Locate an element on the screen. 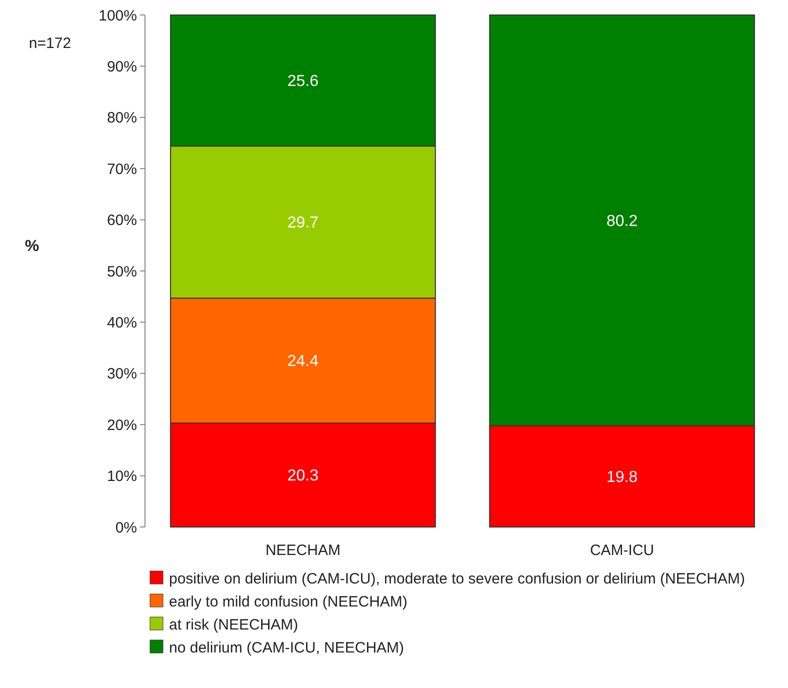  data-label: 20.3 is located at coordinates (303, 476).